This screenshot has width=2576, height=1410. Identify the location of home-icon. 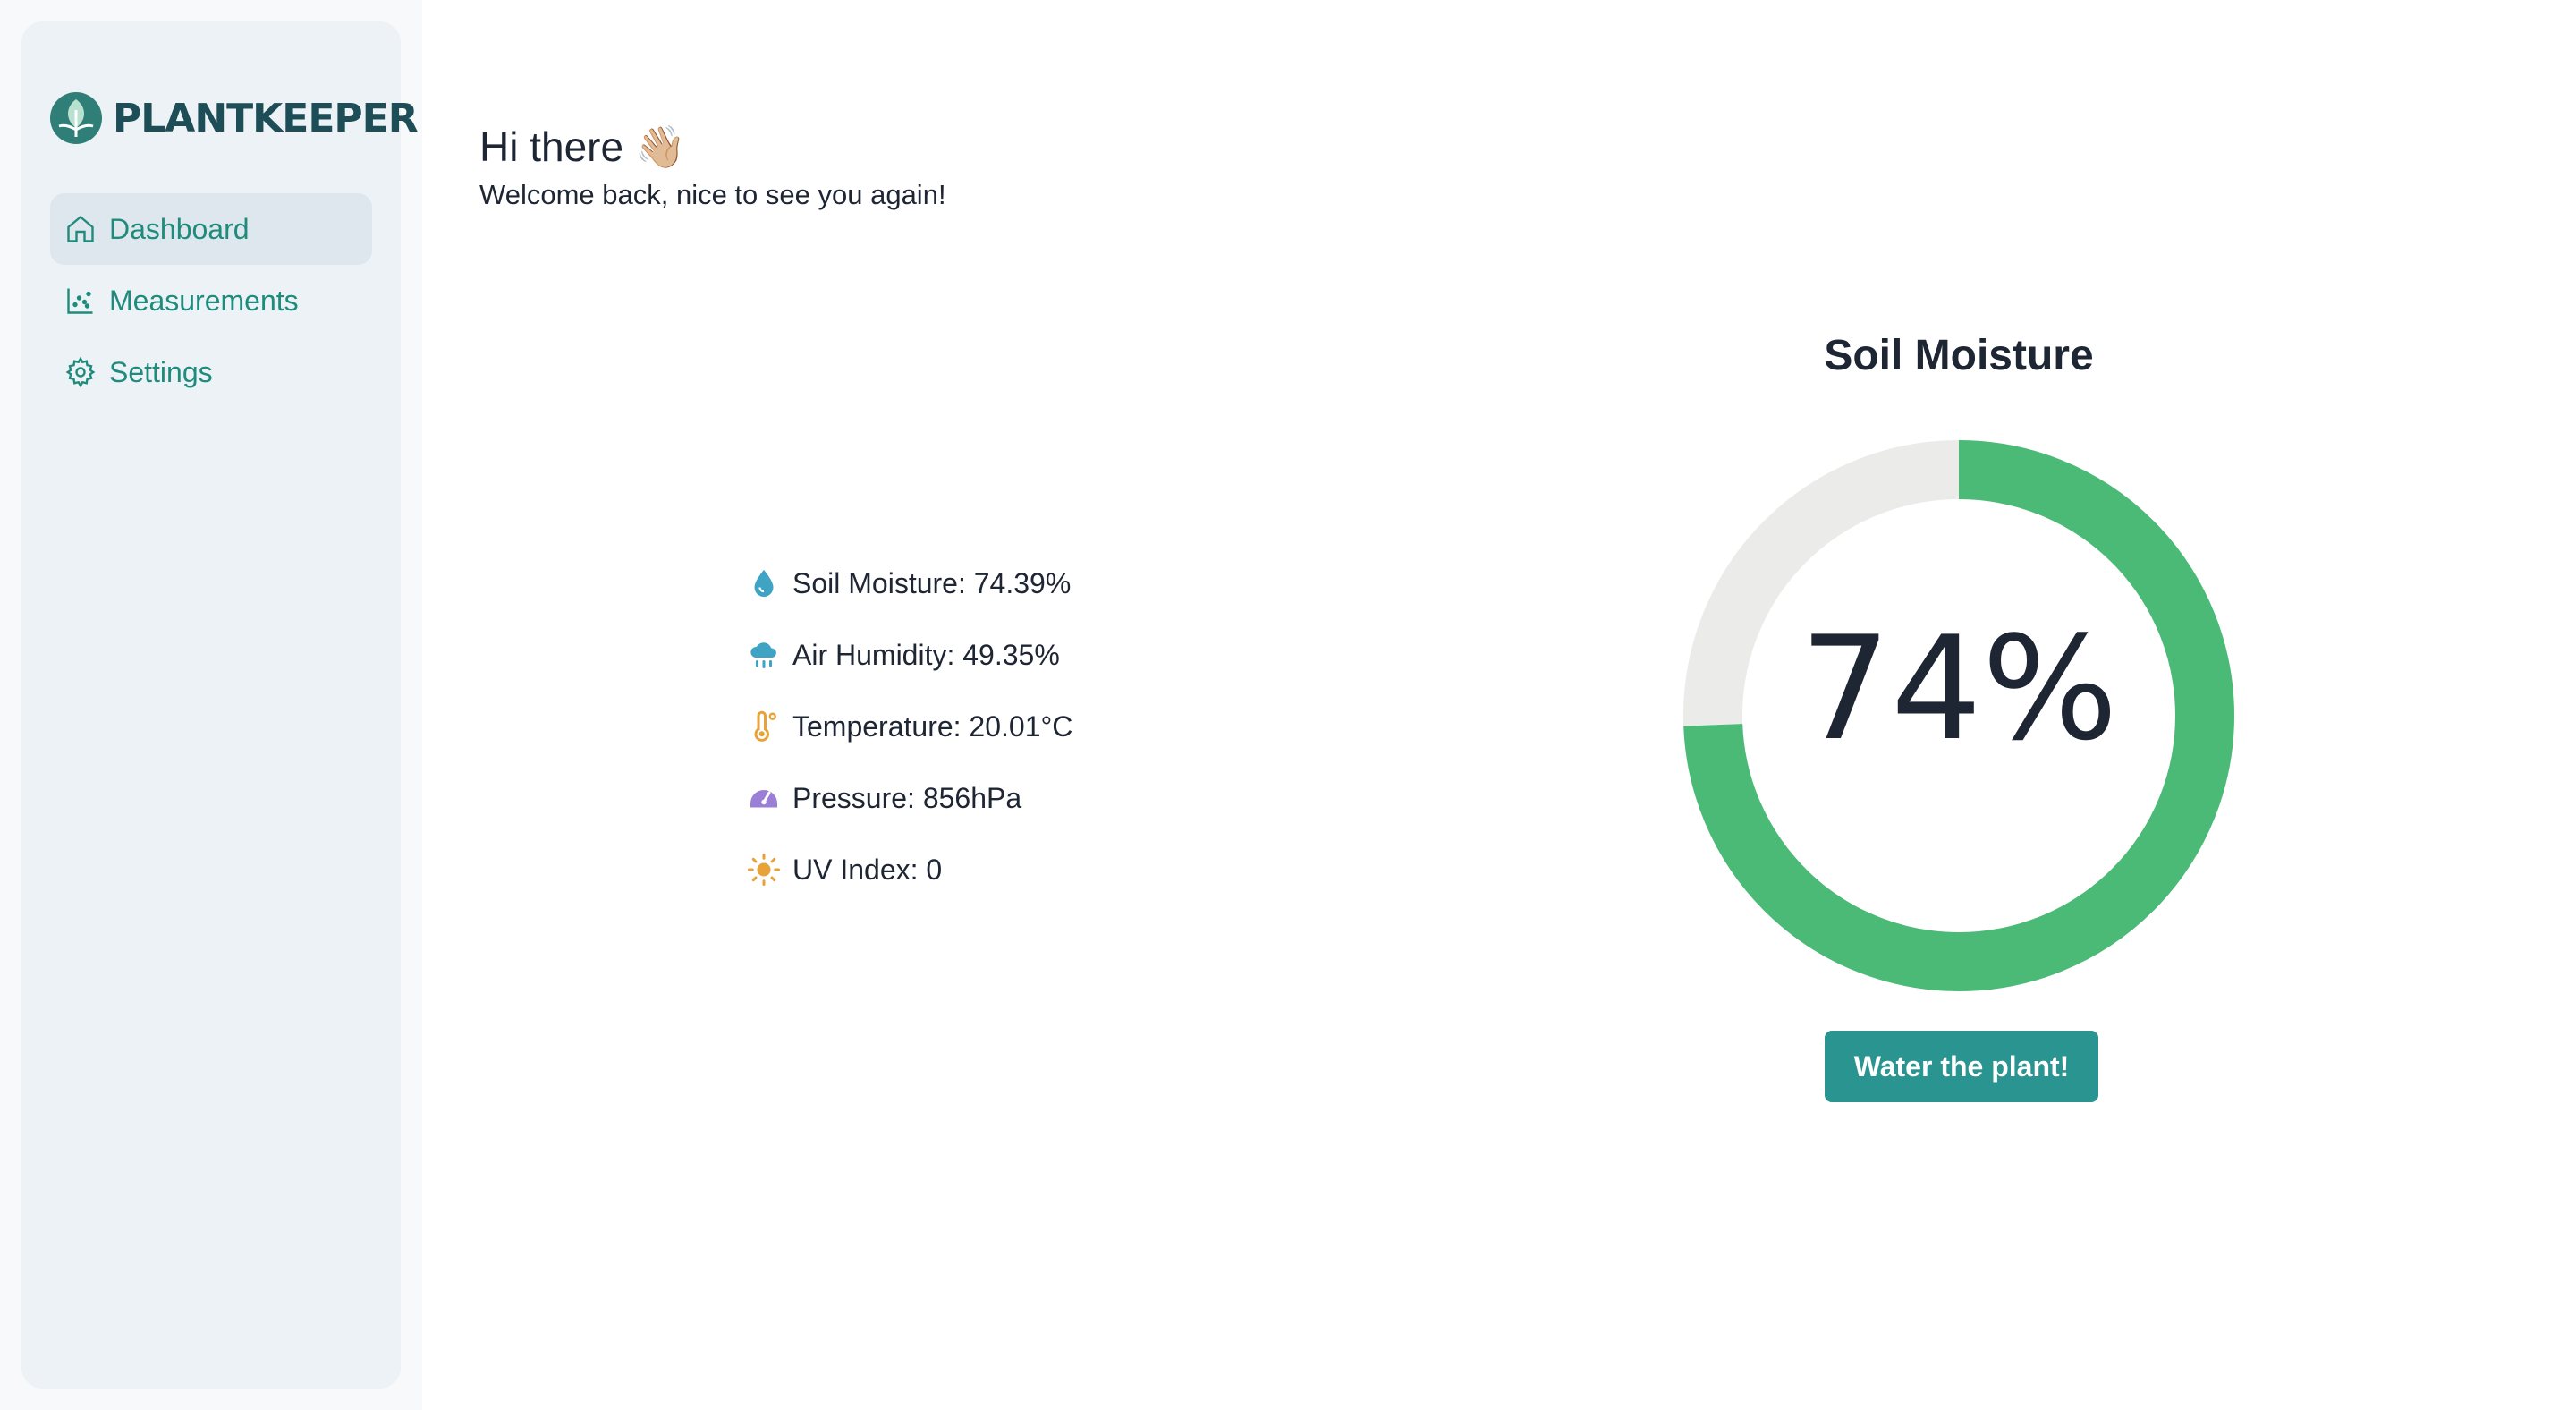
(80, 229).